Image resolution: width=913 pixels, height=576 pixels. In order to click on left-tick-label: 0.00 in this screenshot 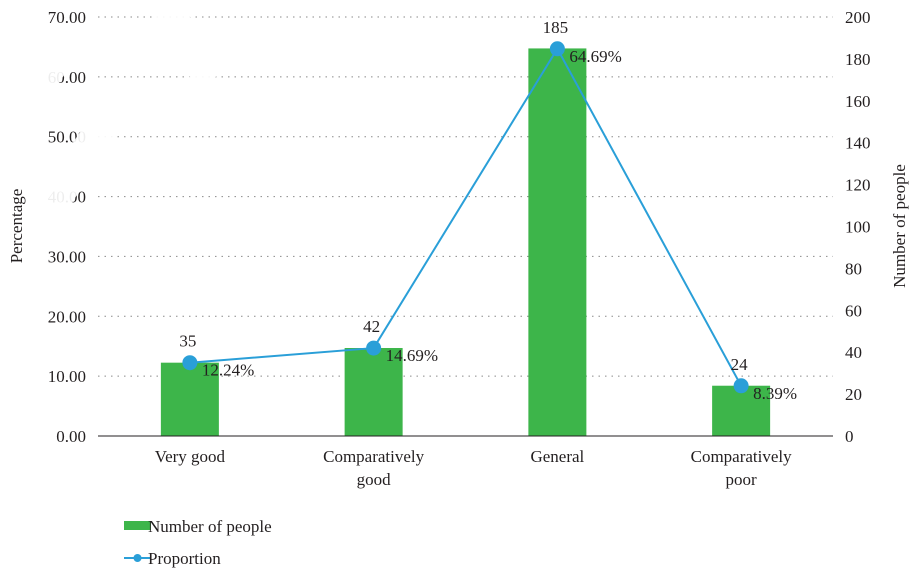, I will do `click(71, 436)`.